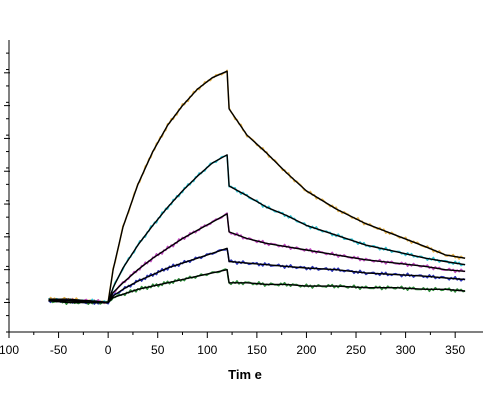  I want to click on series-5-fit, so click(257, 286).